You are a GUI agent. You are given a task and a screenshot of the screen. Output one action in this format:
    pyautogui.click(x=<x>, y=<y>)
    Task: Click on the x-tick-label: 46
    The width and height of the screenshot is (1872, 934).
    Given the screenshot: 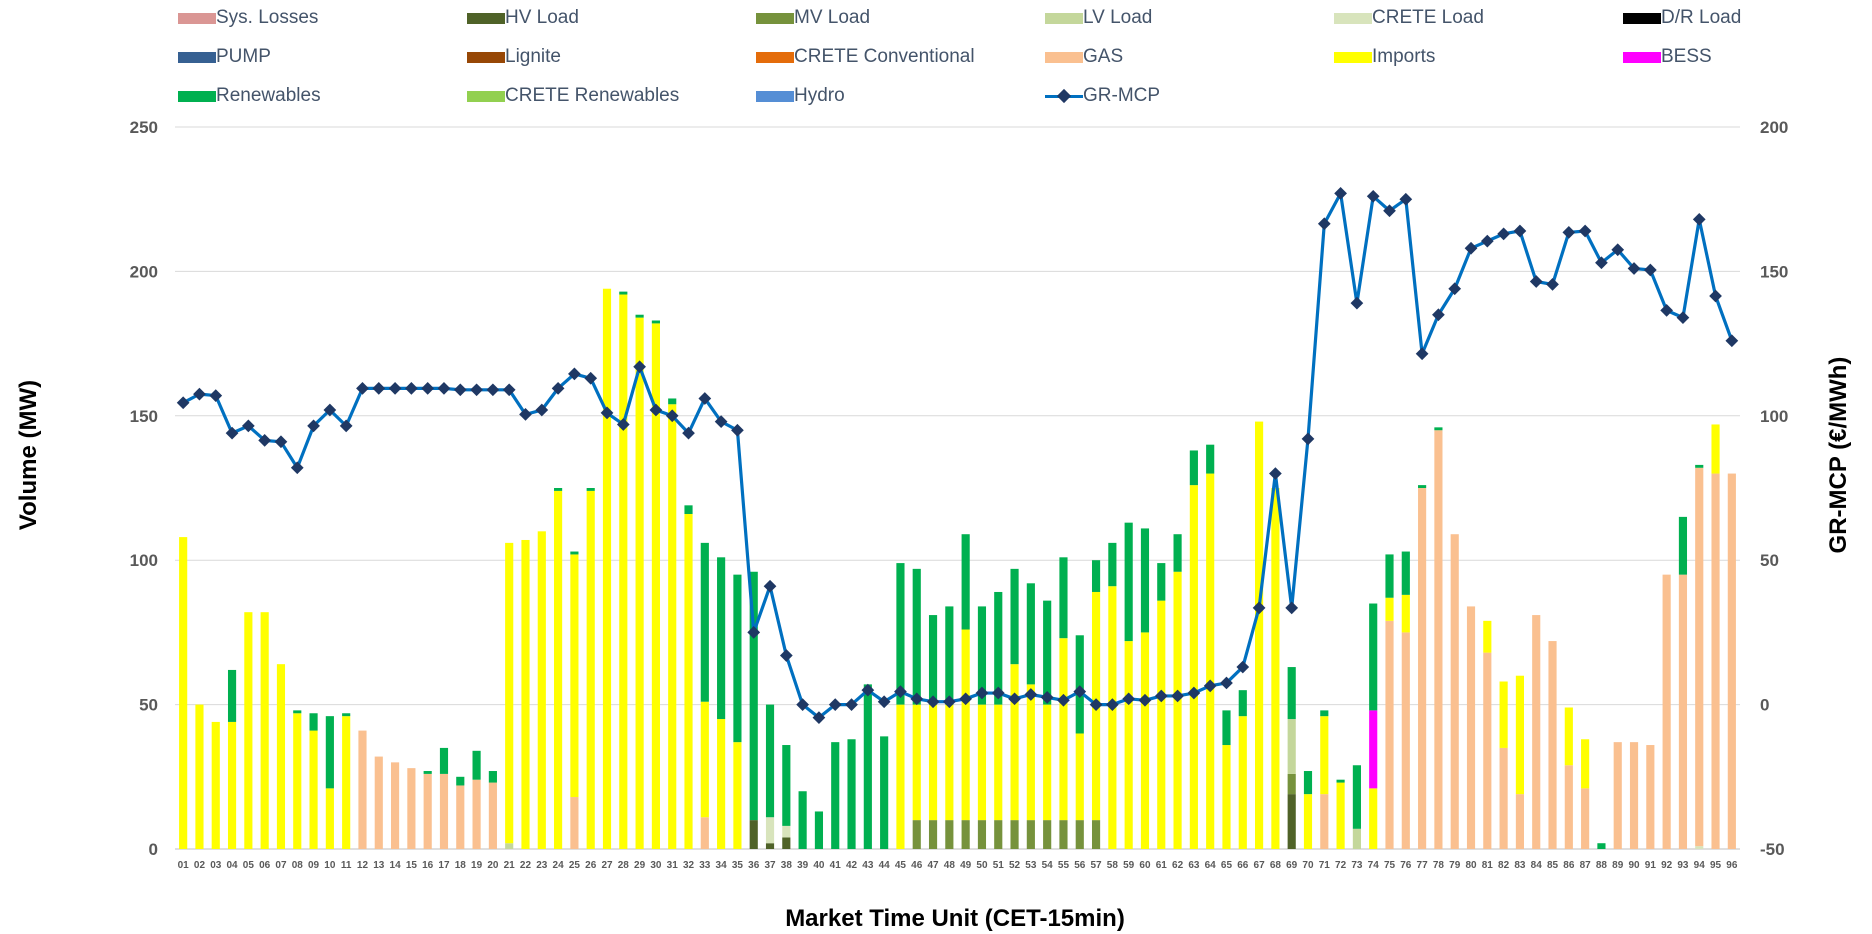 What is the action you would take?
    pyautogui.click(x=917, y=865)
    